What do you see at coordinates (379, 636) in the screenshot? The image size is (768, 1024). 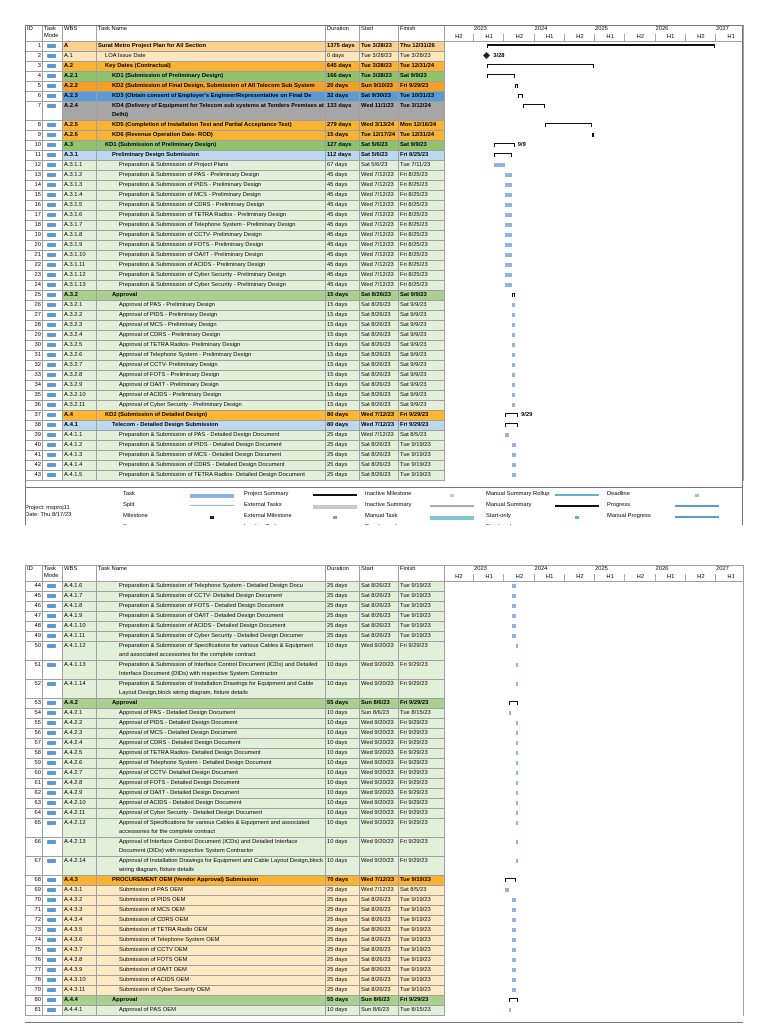 I see `start: Sat 8/26/23` at bounding box center [379, 636].